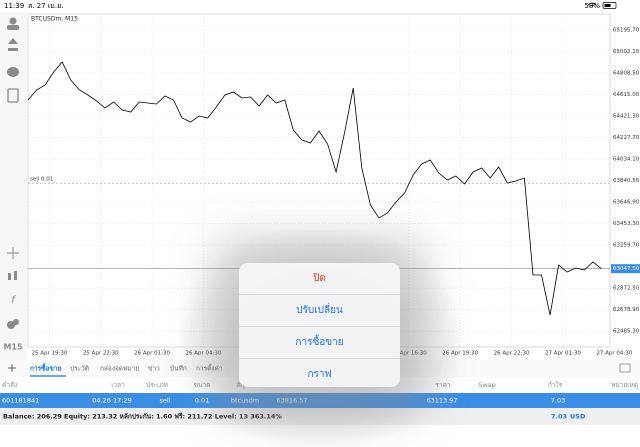 This screenshot has height=447, width=640. Describe the element at coordinates (626, 332) in the screenshot. I see `y-tick-label: 62485.30` at that location.